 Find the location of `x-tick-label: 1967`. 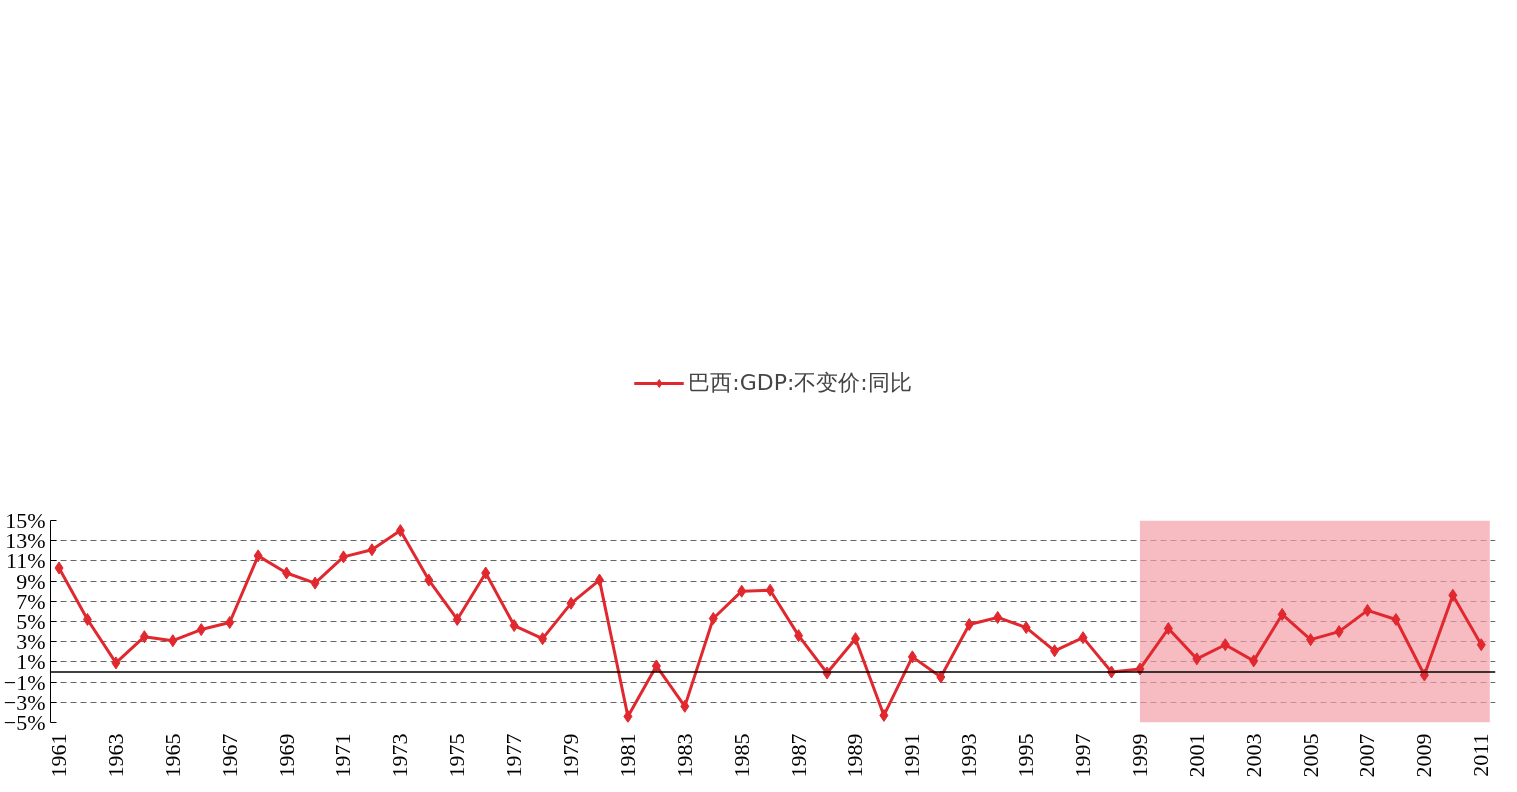

x-tick-label: 1967 is located at coordinates (229, 755).